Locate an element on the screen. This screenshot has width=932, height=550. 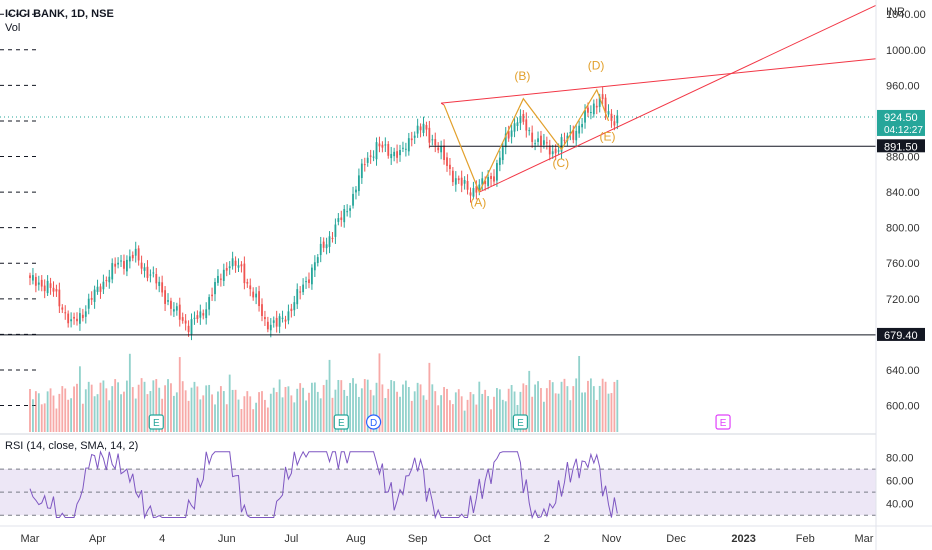
channel-upper-line is located at coordinates (659, 81).